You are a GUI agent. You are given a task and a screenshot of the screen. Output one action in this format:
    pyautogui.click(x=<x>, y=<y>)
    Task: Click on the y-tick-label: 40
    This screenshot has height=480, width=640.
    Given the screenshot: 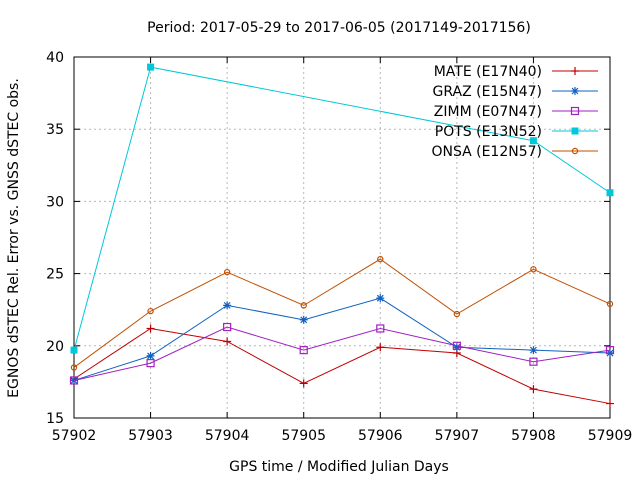 What is the action you would take?
    pyautogui.click(x=55, y=58)
    